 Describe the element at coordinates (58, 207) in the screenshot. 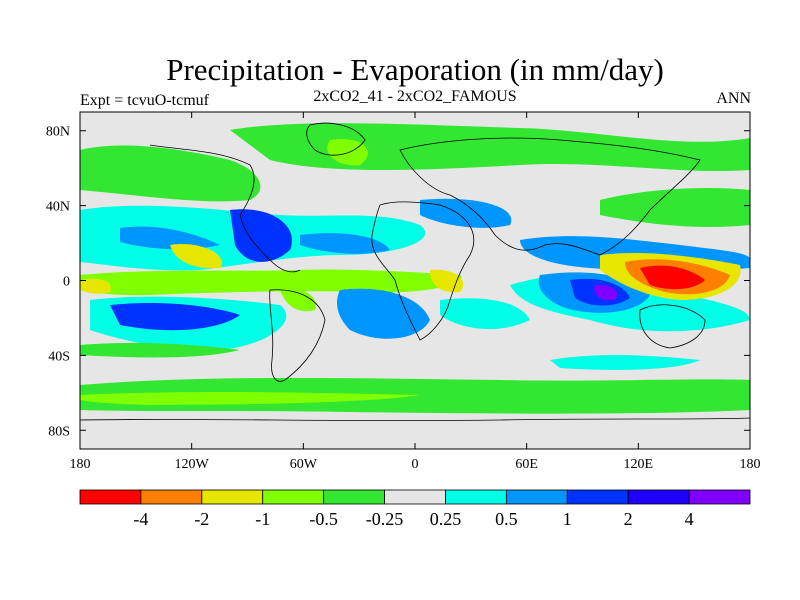

I see `lat-tick-label: 40N` at that location.